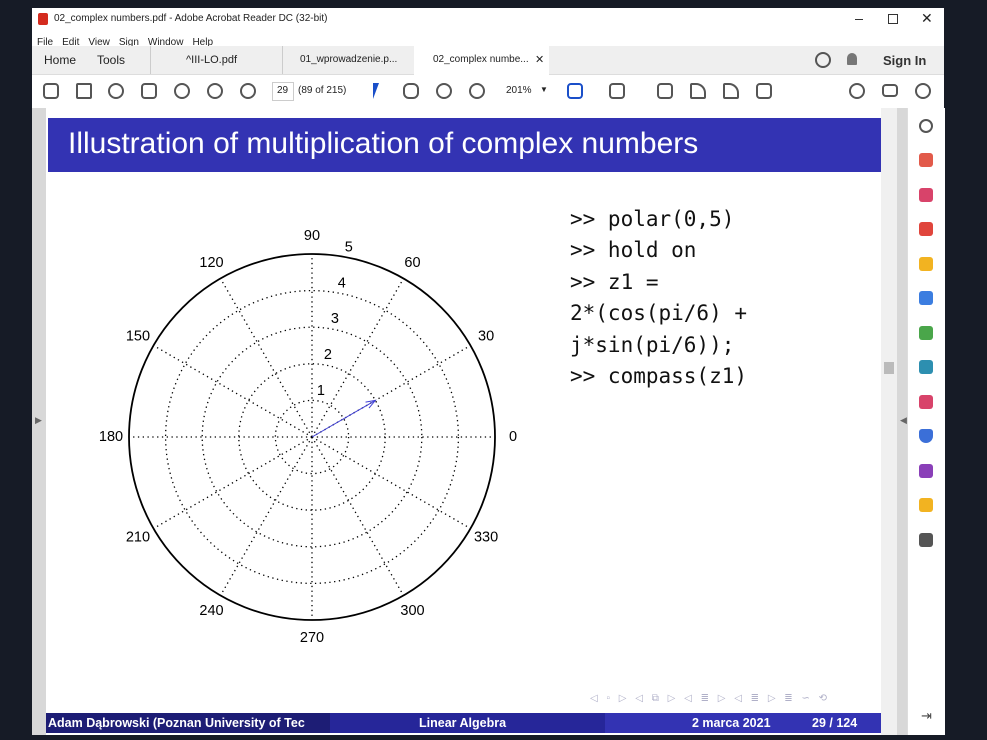 This screenshot has width=987, height=740. Describe the element at coordinates (312, 236) in the screenshot. I see `theta-tick-label: 90` at that location.